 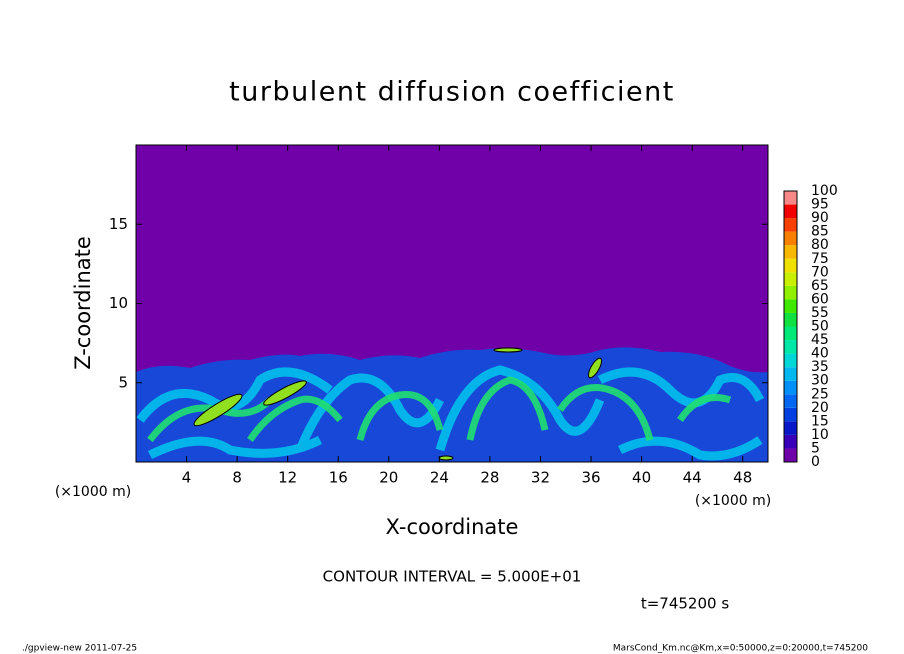 What do you see at coordinates (439, 478) in the screenshot?
I see `x-tick-label: 24` at bounding box center [439, 478].